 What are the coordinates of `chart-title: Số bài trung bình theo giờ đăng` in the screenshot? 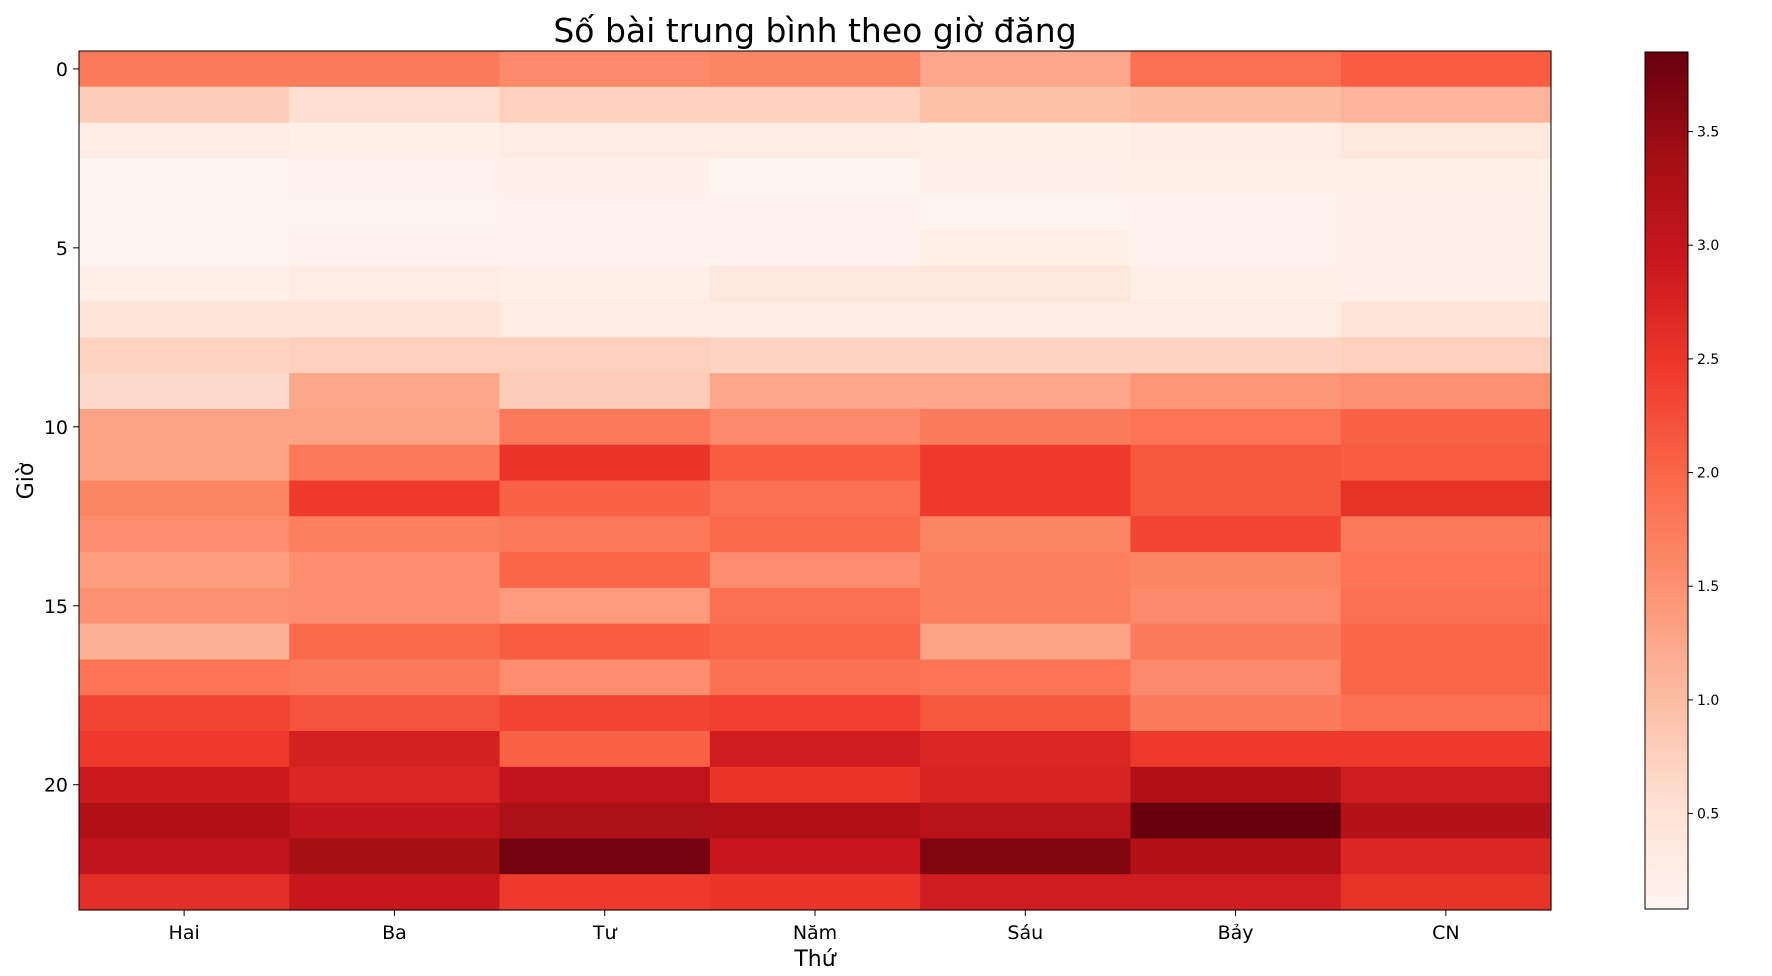 It's located at (814, 30).